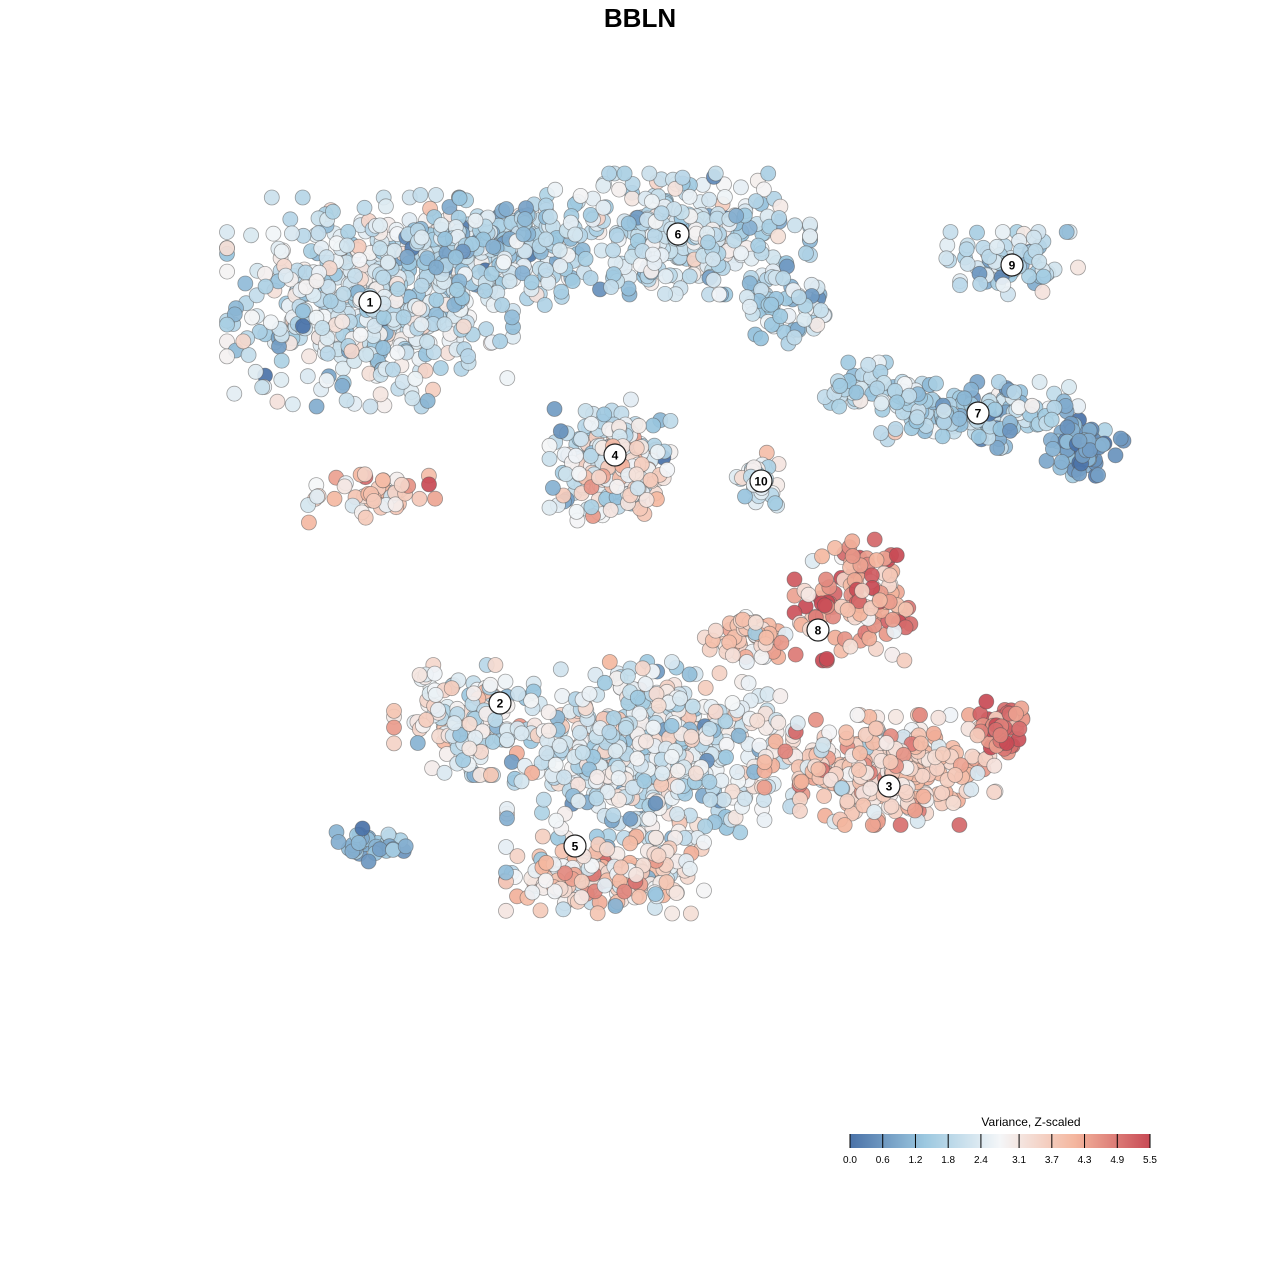 Image resolution: width=1280 pixels, height=1280 pixels. Describe the element at coordinates (1000, 1150) in the screenshot. I see `legend-ticks: 0.0 0.6 1.2 1.8 2.4 3.1 3.7 4.3 4.9 5.5` at that location.